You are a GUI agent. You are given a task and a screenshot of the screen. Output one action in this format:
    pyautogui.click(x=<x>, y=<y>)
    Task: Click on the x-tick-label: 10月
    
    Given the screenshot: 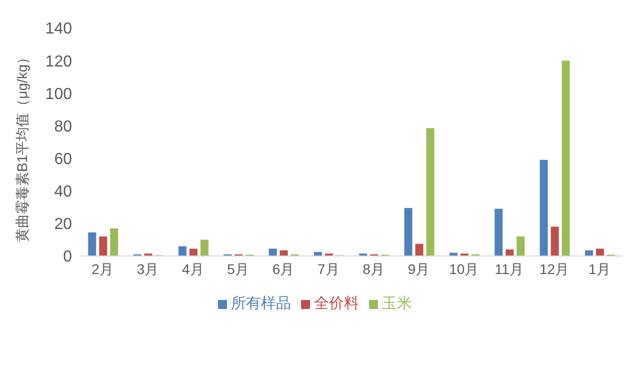 What is the action you would take?
    pyautogui.click(x=464, y=268)
    